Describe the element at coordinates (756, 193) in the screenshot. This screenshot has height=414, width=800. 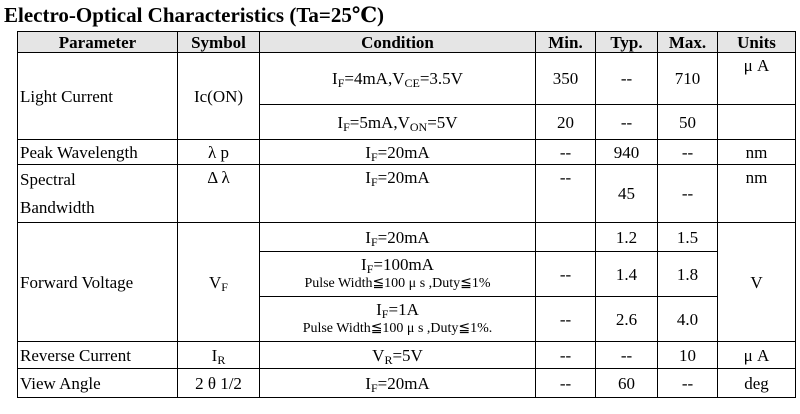
I see `unit-spectral-bandwidth: nm` at that location.